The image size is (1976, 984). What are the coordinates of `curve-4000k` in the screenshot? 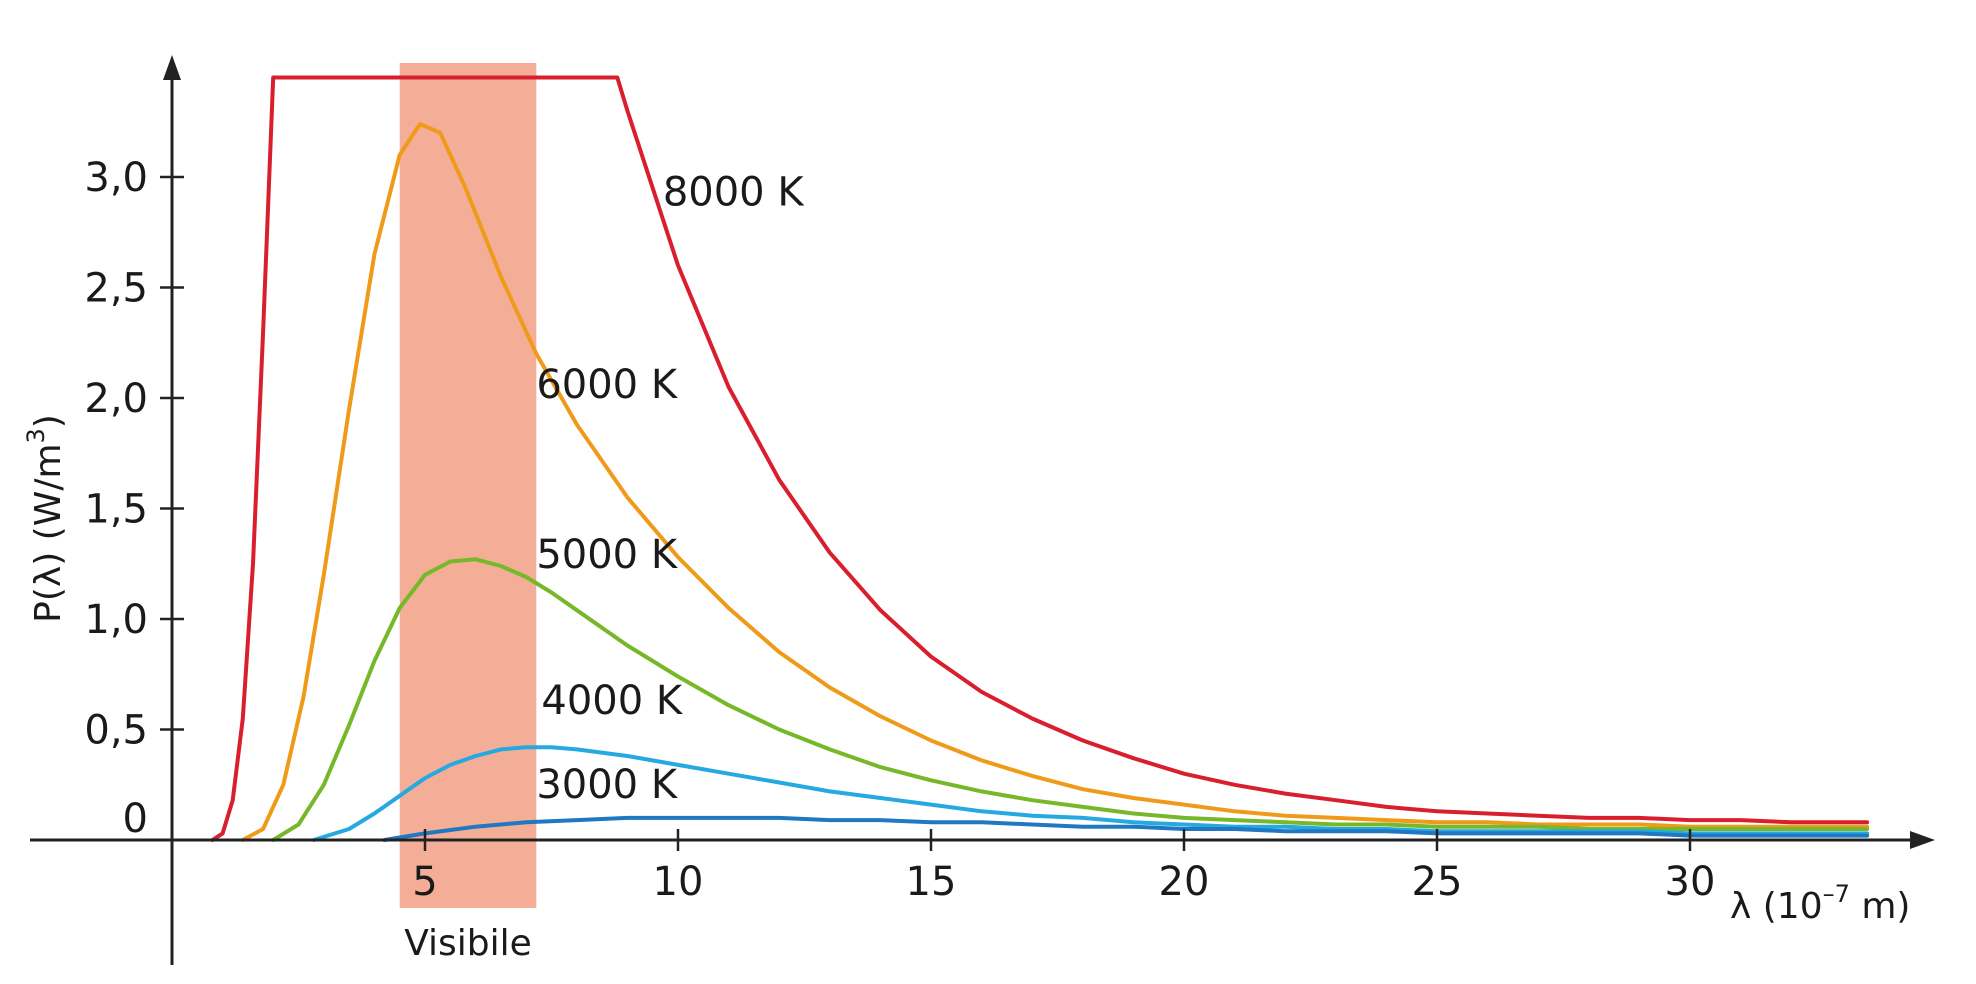 It's located at (1090, 793).